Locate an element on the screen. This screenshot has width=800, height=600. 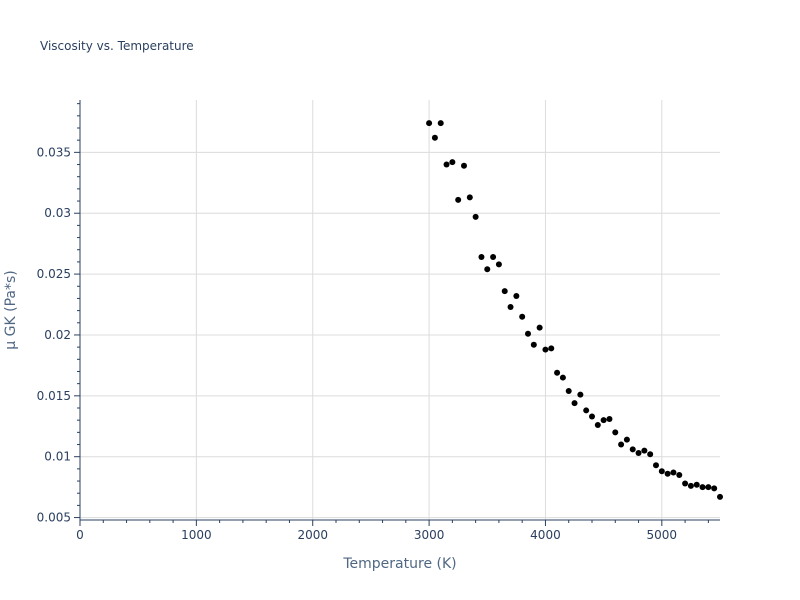
chart-title: Viscosity vs. Temperature is located at coordinates (117, 46).